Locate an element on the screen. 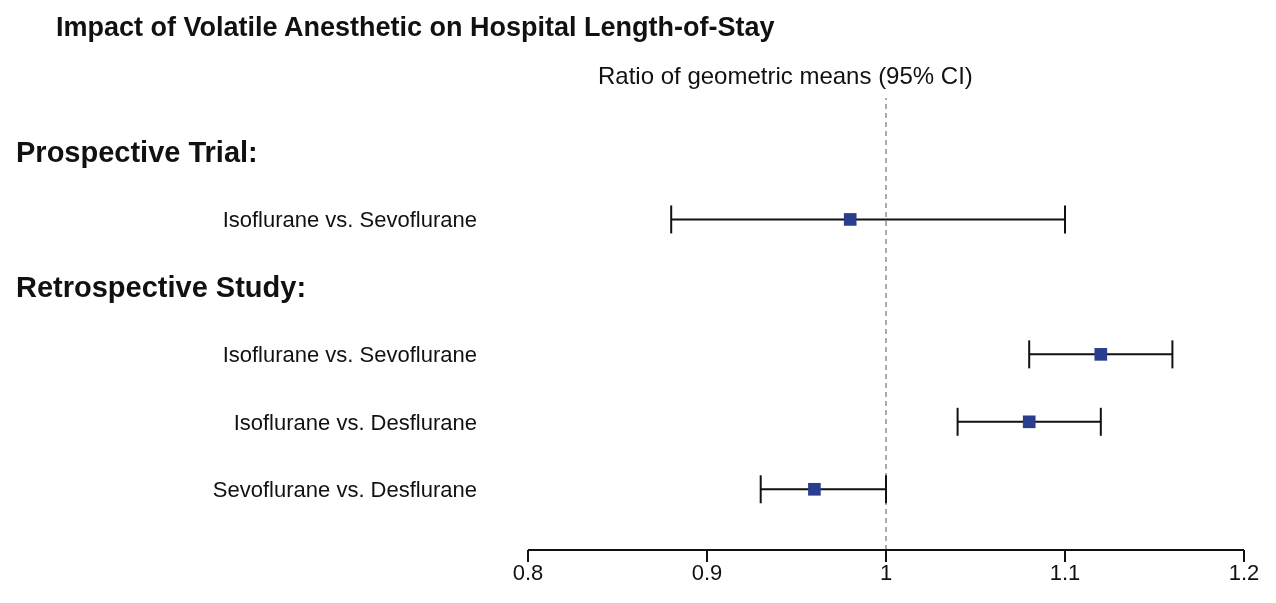  x-tick-label: 1.1 is located at coordinates (1065, 572).